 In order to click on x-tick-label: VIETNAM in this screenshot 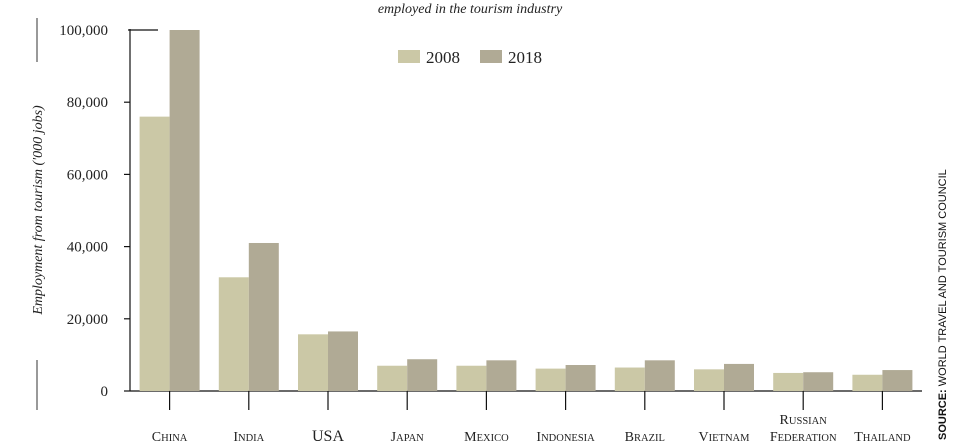, I will do `click(725, 437)`.